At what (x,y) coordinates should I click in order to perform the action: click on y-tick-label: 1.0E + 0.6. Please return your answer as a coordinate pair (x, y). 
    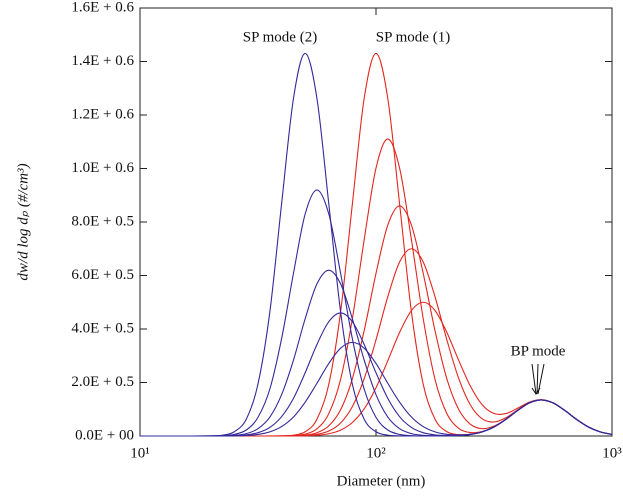
    Looking at the image, I should click on (102, 168).